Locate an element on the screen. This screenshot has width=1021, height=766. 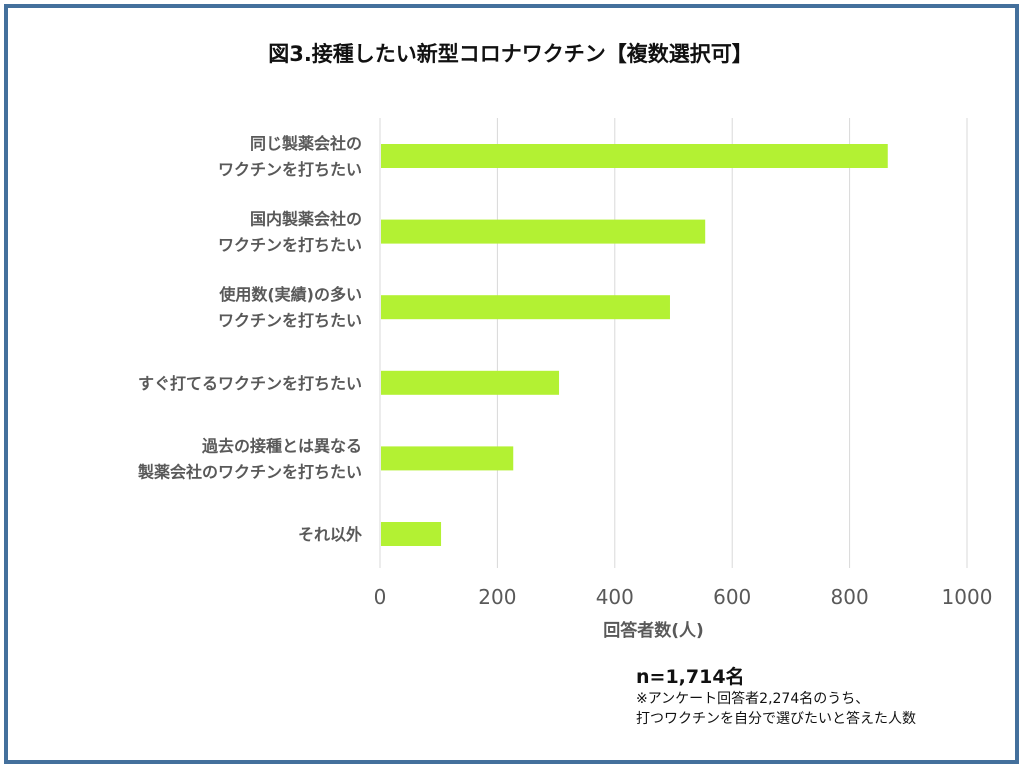
category-label: 同じ製薬会社の is located at coordinates (306, 143).